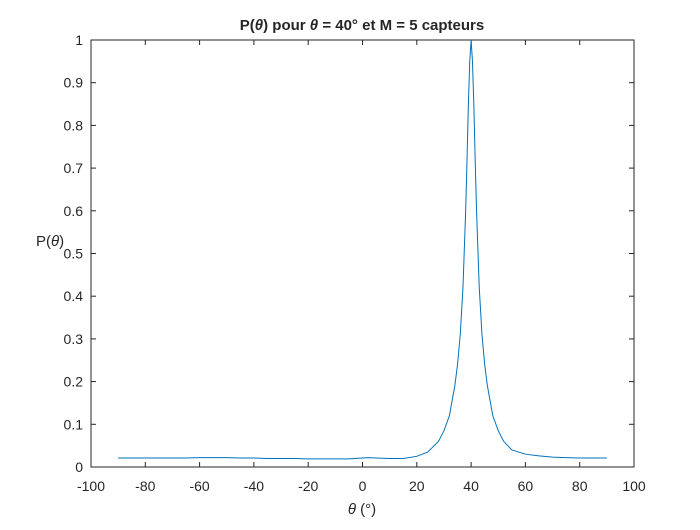  I want to click on y-tick-label: 0.7, so click(74, 168).